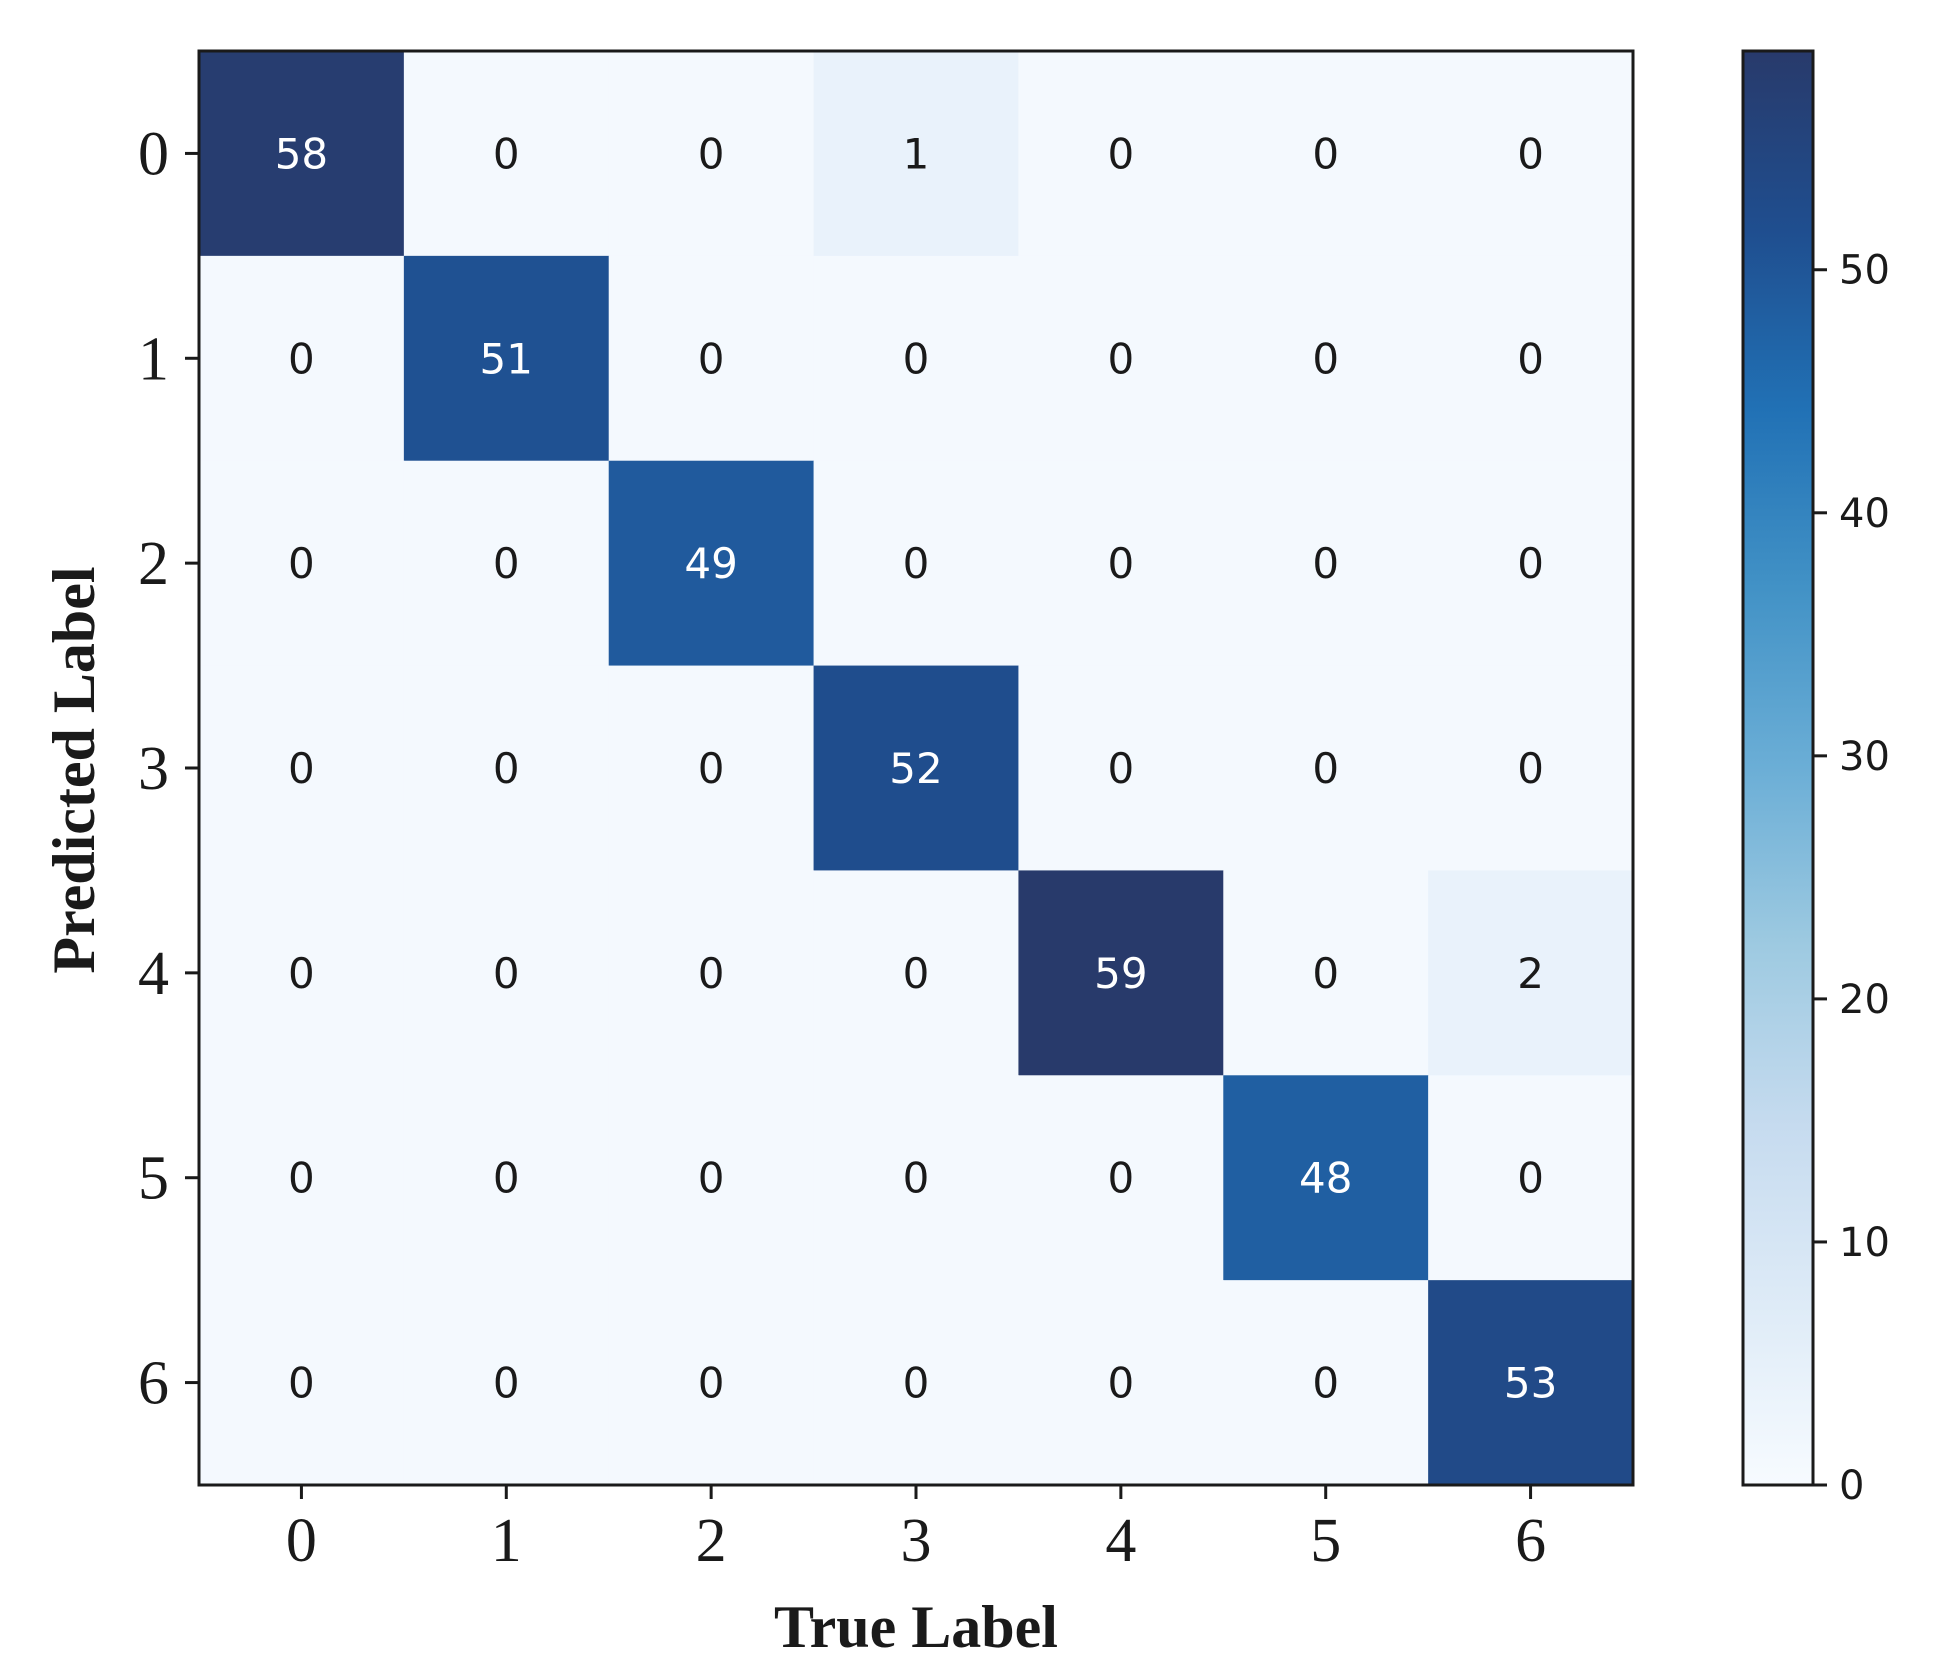  I want to click on y-tick-label: 0, so click(153, 154).